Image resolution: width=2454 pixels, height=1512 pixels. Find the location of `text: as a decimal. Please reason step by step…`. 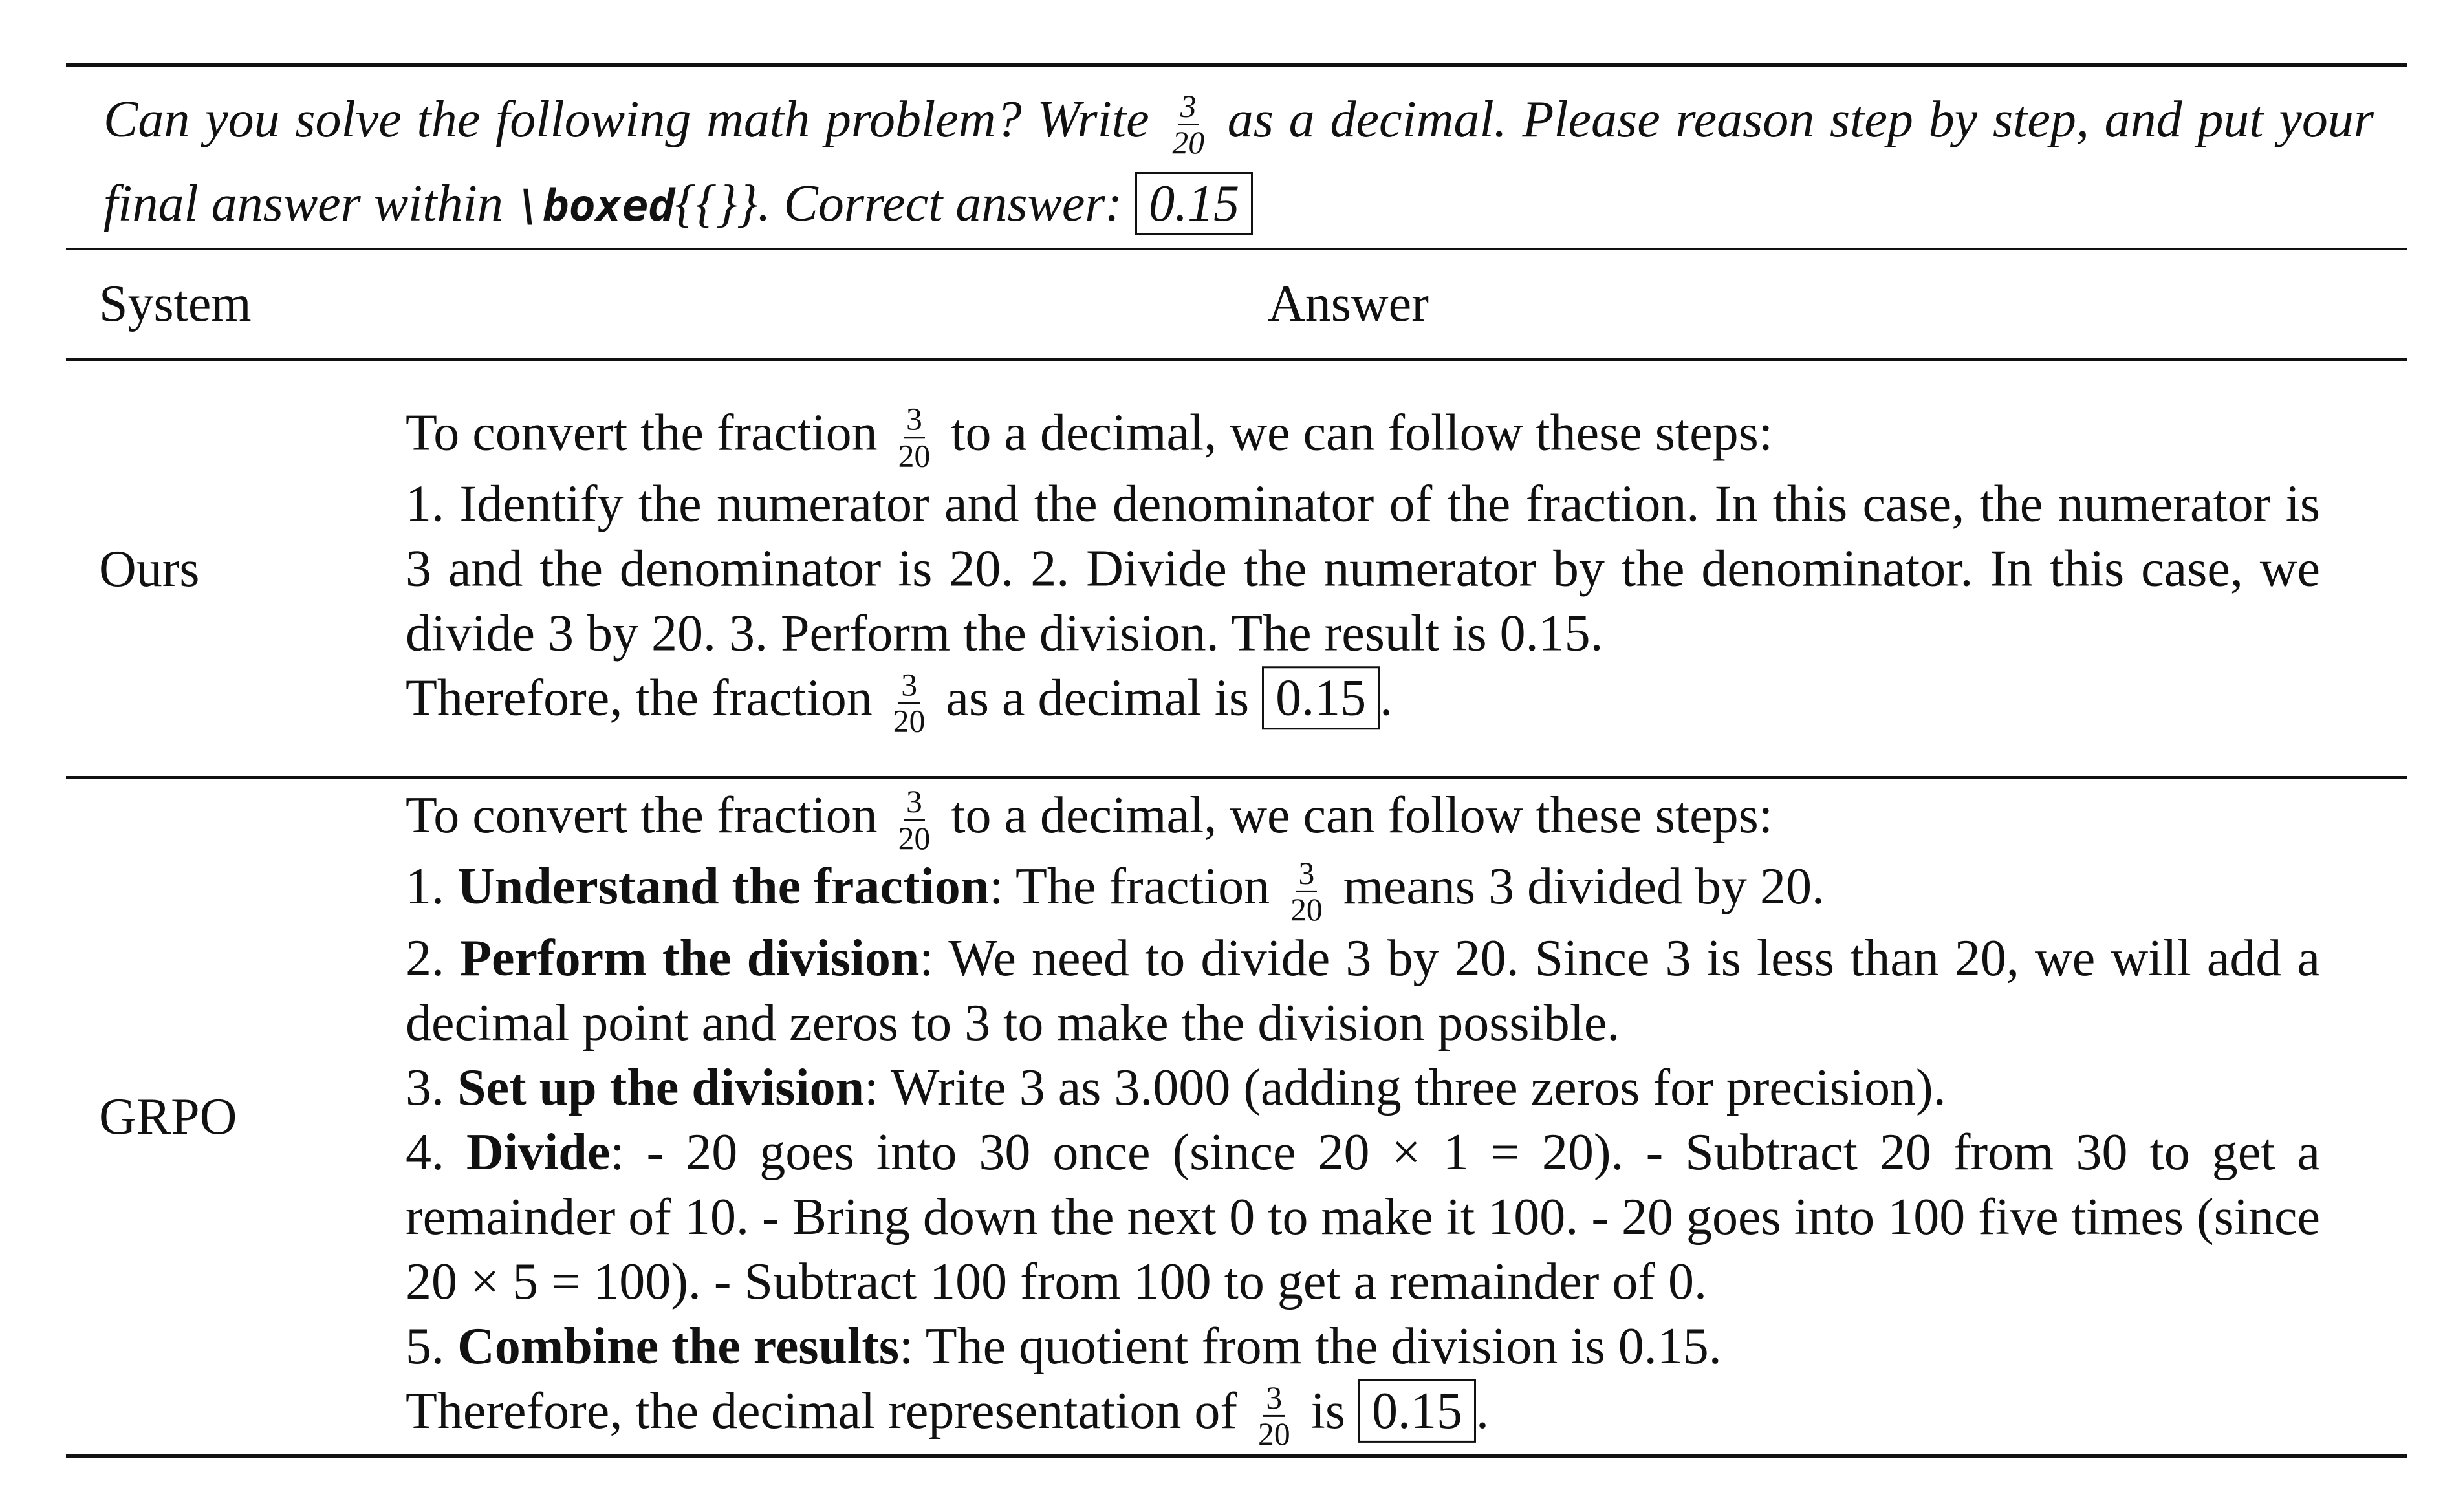

text: as a decimal. Please reason step by step… is located at coordinates (1238, 161).